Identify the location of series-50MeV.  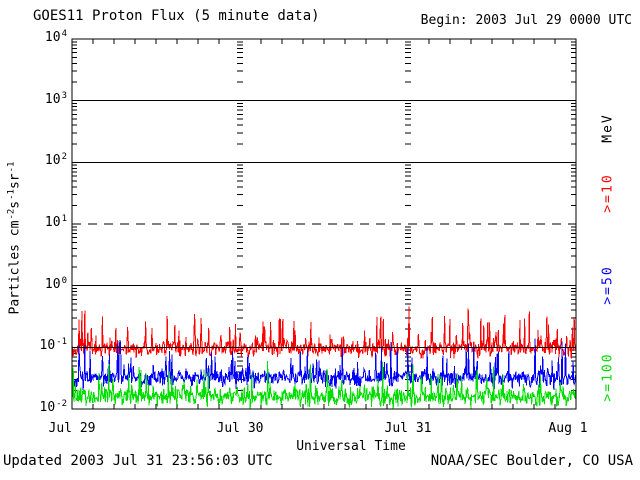
(324, 364).